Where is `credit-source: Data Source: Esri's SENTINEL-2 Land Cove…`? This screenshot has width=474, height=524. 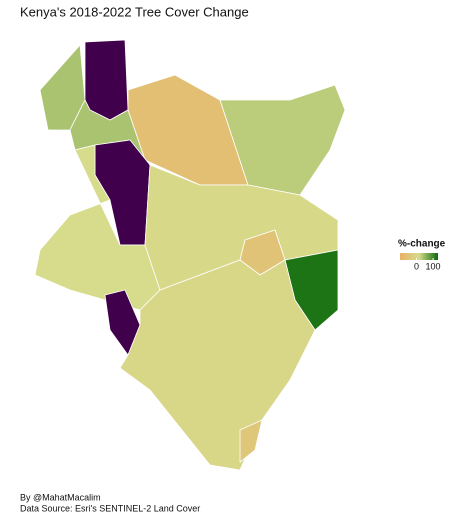
credit-source: Data Source: Esri's SENTINEL-2 Land Cove… is located at coordinates (110, 508).